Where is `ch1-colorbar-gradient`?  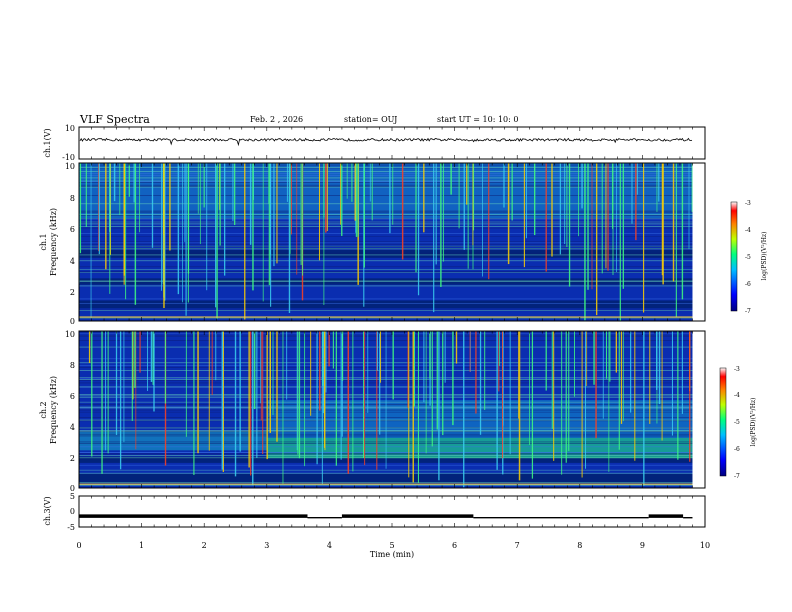
ch1-colorbar-gradient is located at coordinates (734, 256).